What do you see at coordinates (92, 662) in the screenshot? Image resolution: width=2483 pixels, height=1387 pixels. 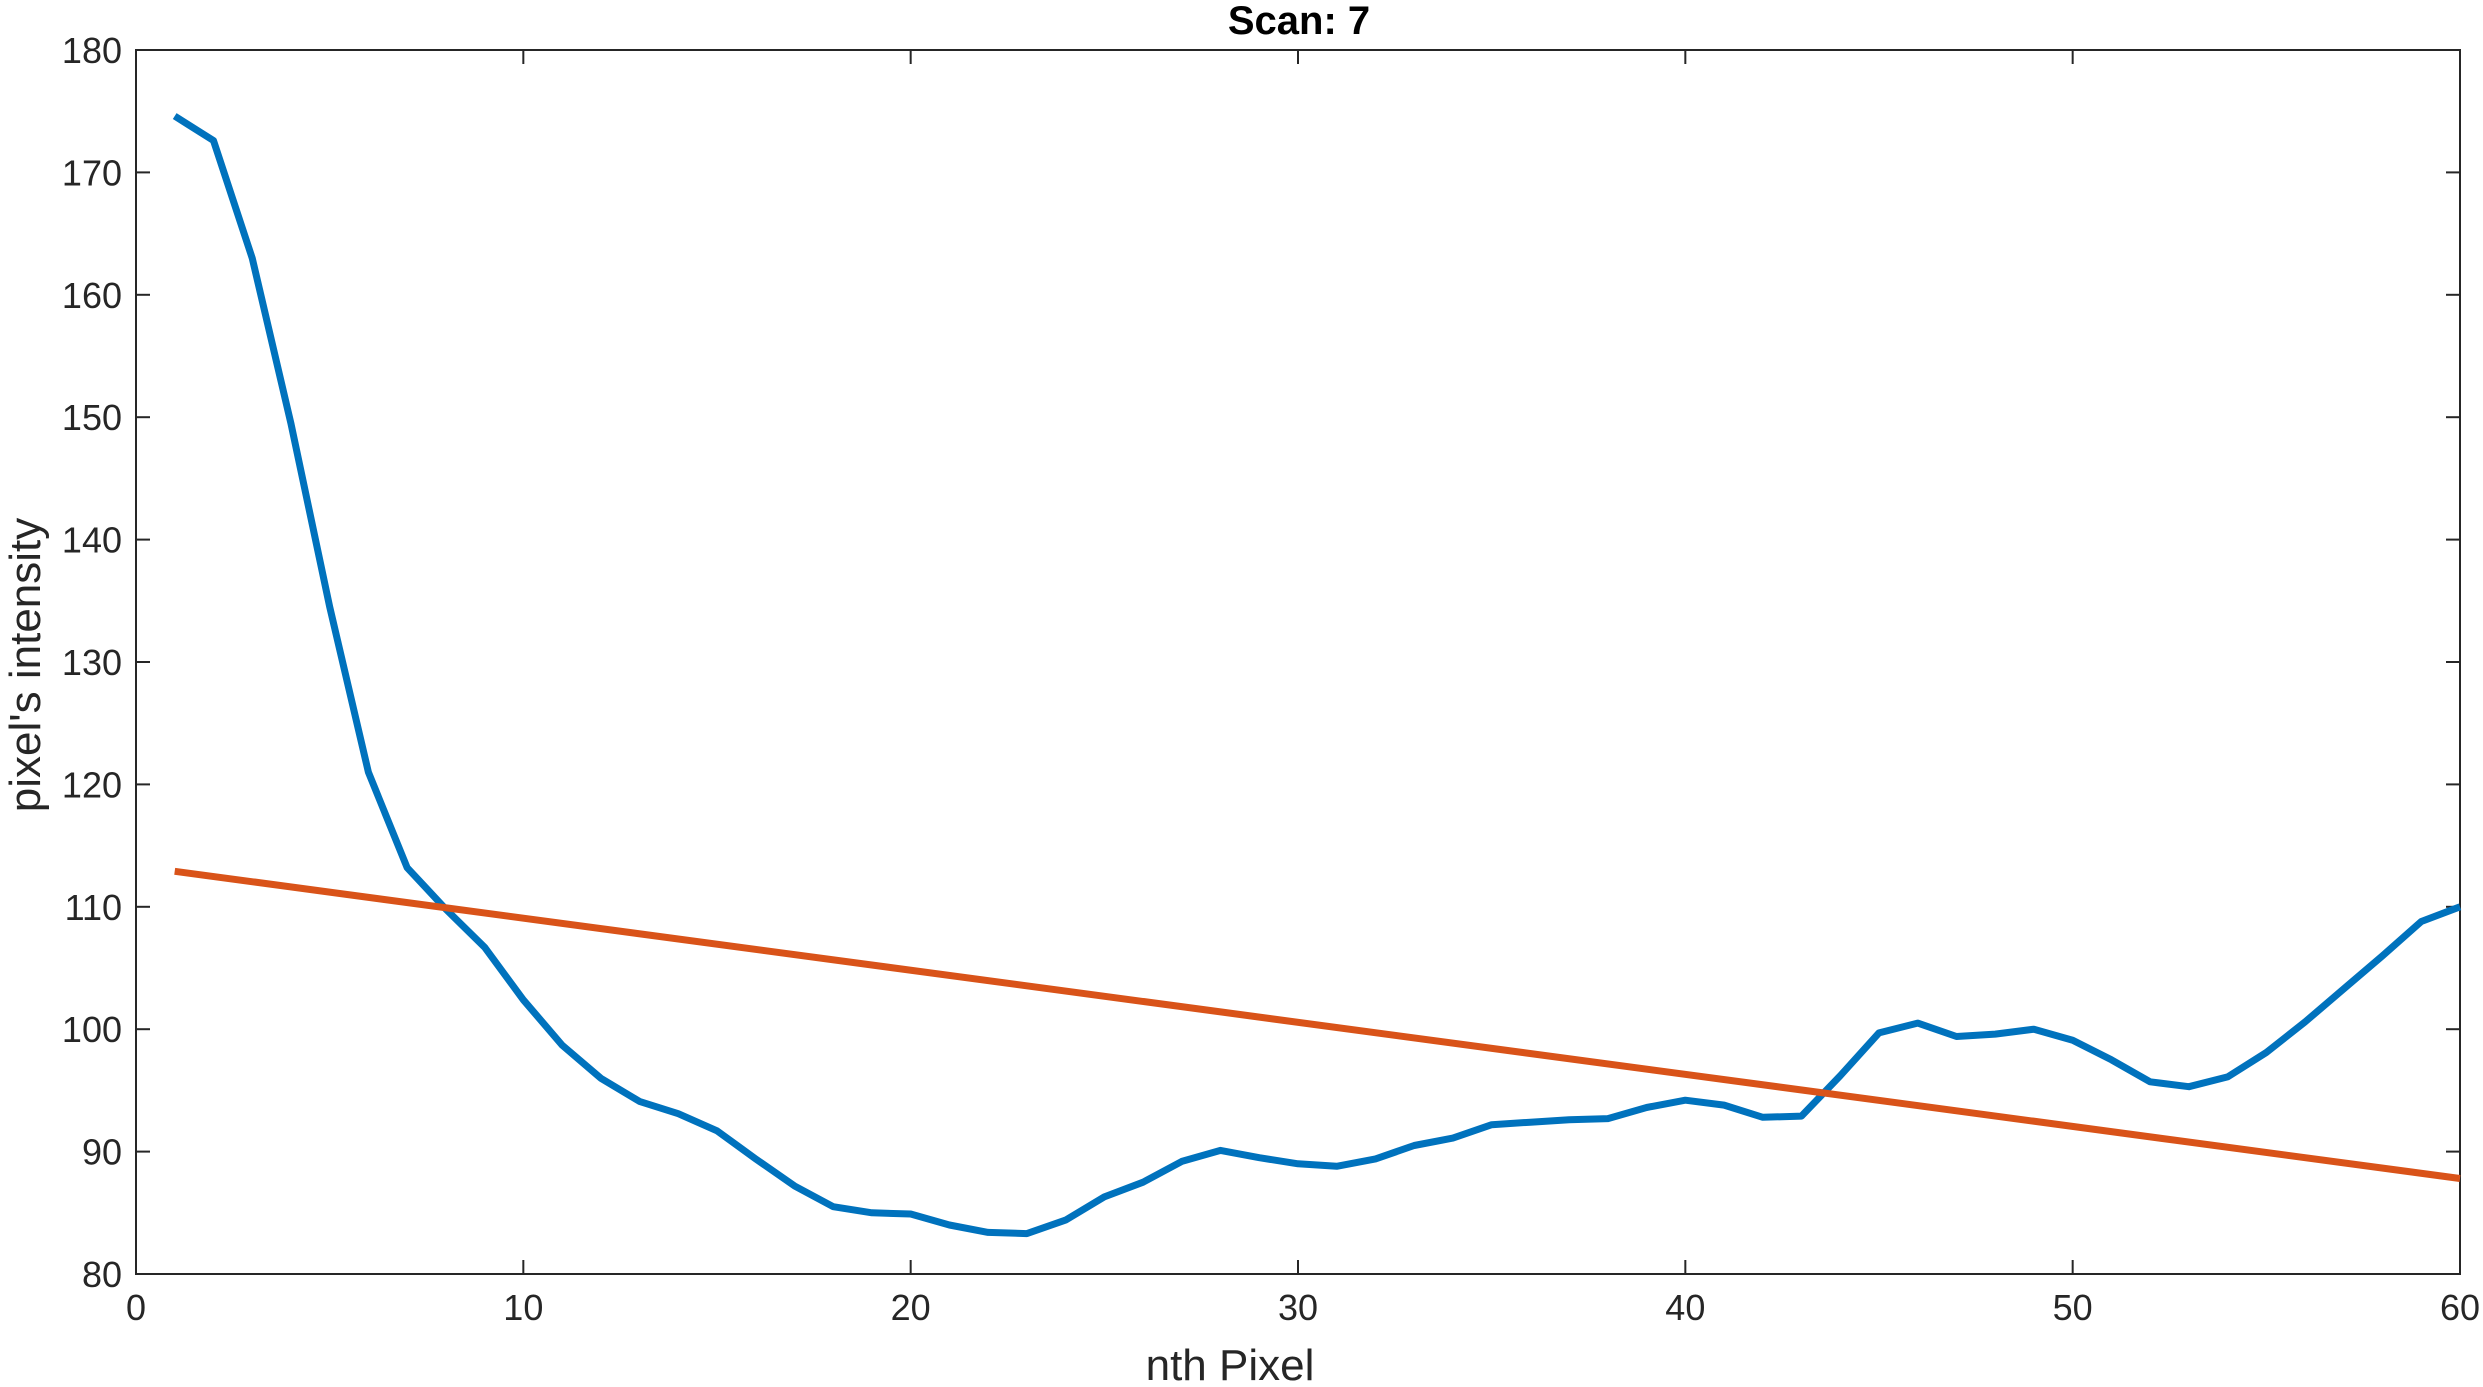 I see `y-tick-label: 130` at bounding box center [92, 662].